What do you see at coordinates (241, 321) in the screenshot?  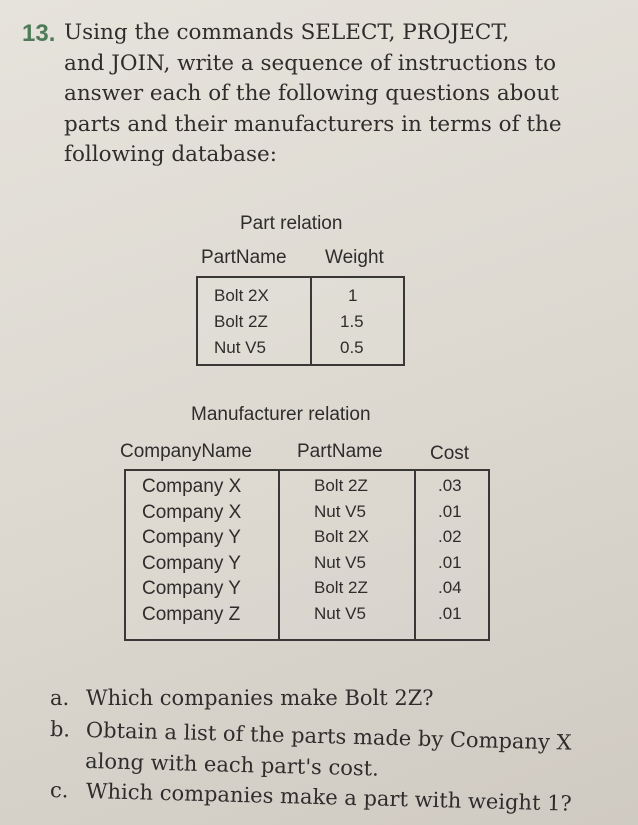 I see `part-cell: Bolt 2Z` at bounding box center [241, 321].